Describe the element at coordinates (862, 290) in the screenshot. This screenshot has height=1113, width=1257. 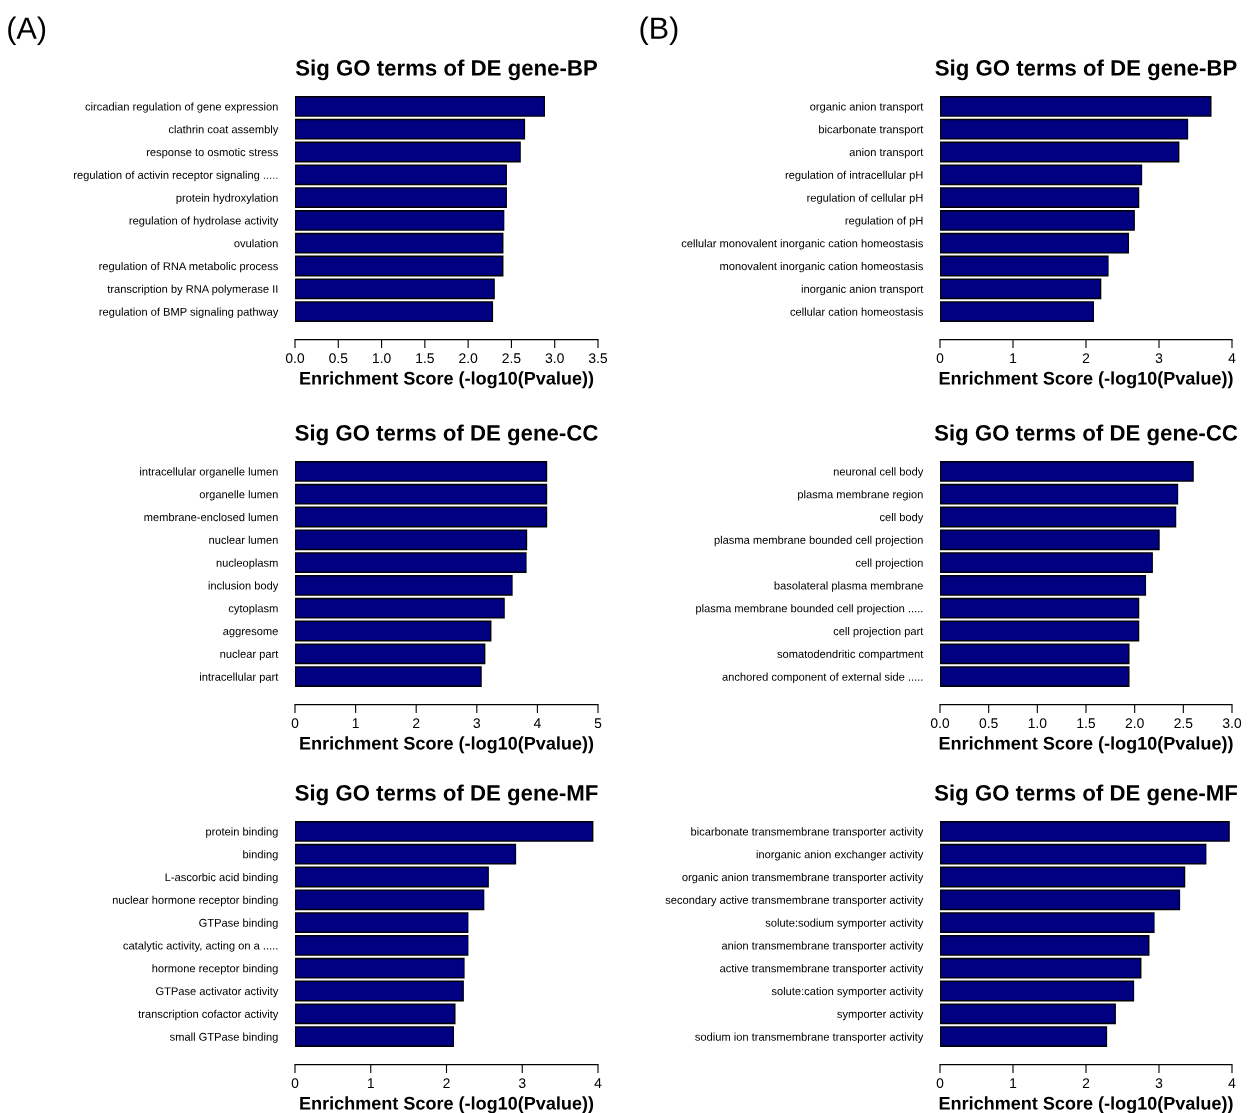
I see `y-tick-label: inorganic anion transport` at that location.